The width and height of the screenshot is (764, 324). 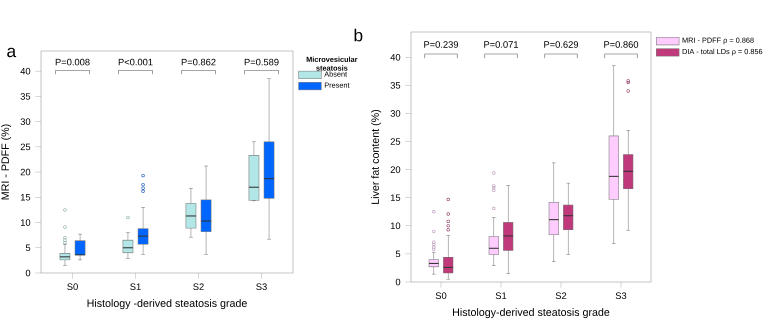 I want to click on annotation: P=0.860, so click(x=621, y=44).